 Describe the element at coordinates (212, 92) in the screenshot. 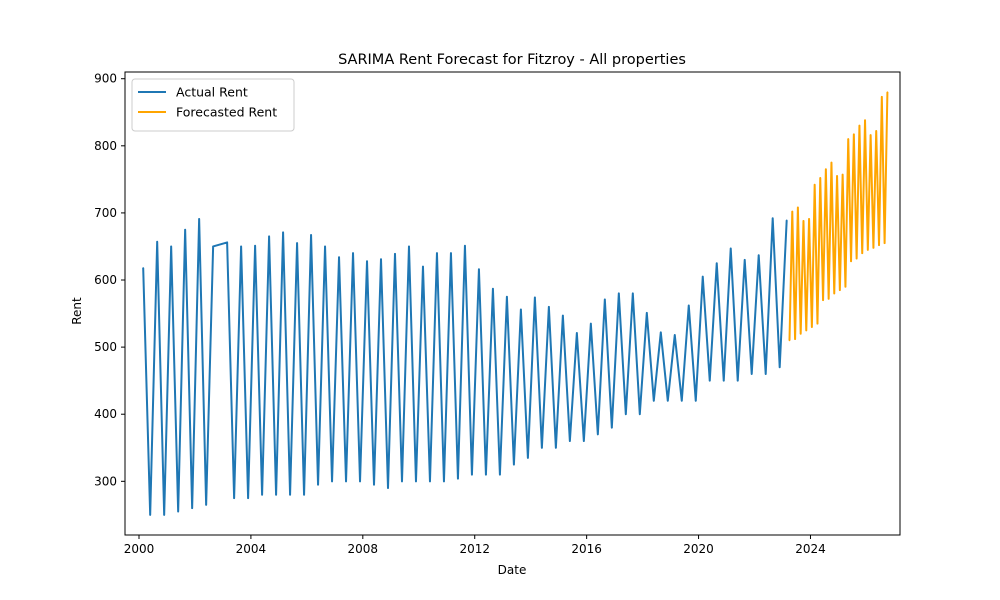

I see `legend-label-0: Actual Rent` at that location.